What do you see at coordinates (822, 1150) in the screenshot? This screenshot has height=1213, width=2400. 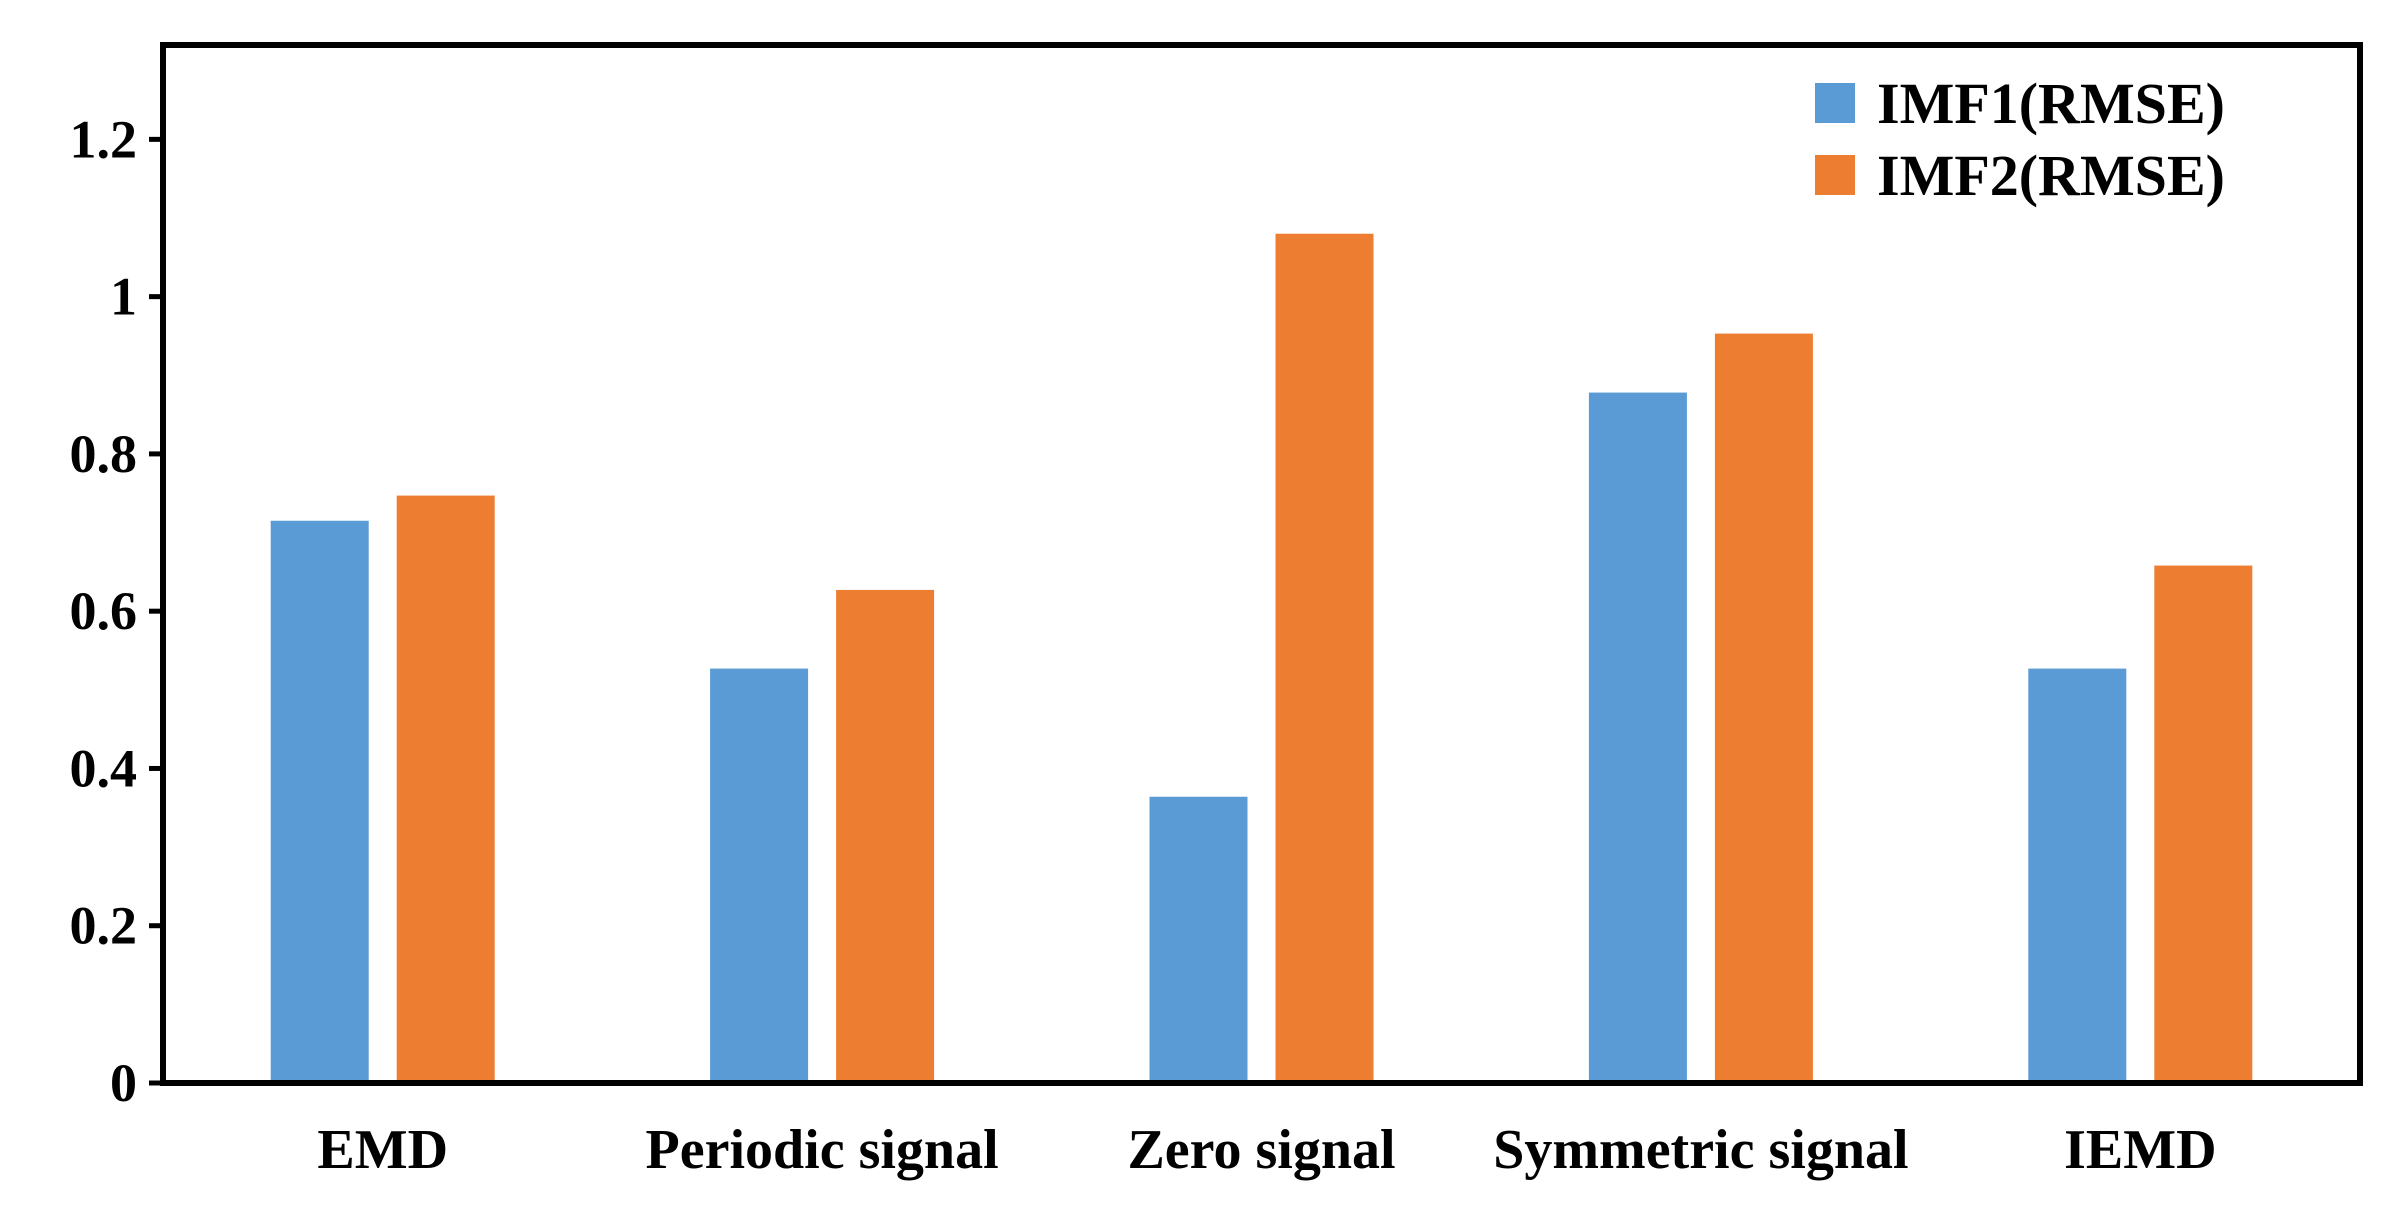 I see `x-category-label: Periodic signal` at bounding box center [822, 1150].